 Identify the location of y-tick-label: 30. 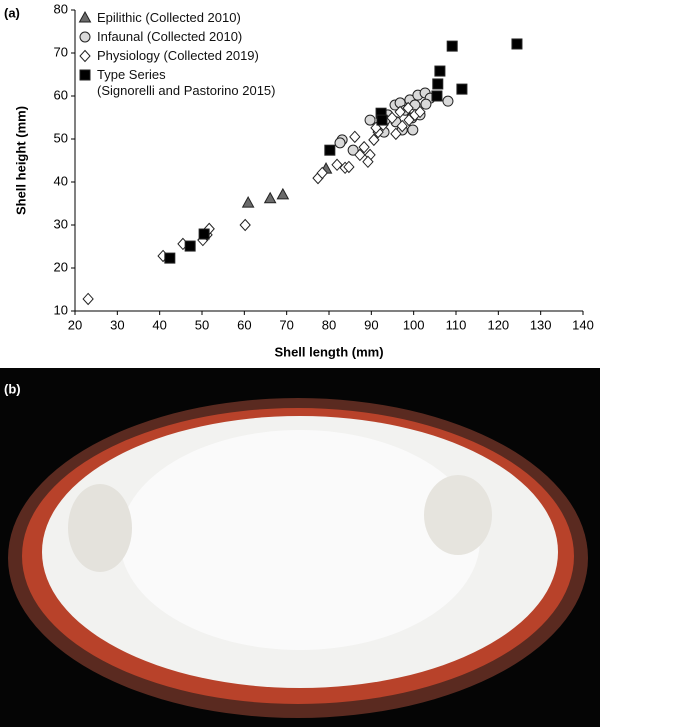
(61, 223).